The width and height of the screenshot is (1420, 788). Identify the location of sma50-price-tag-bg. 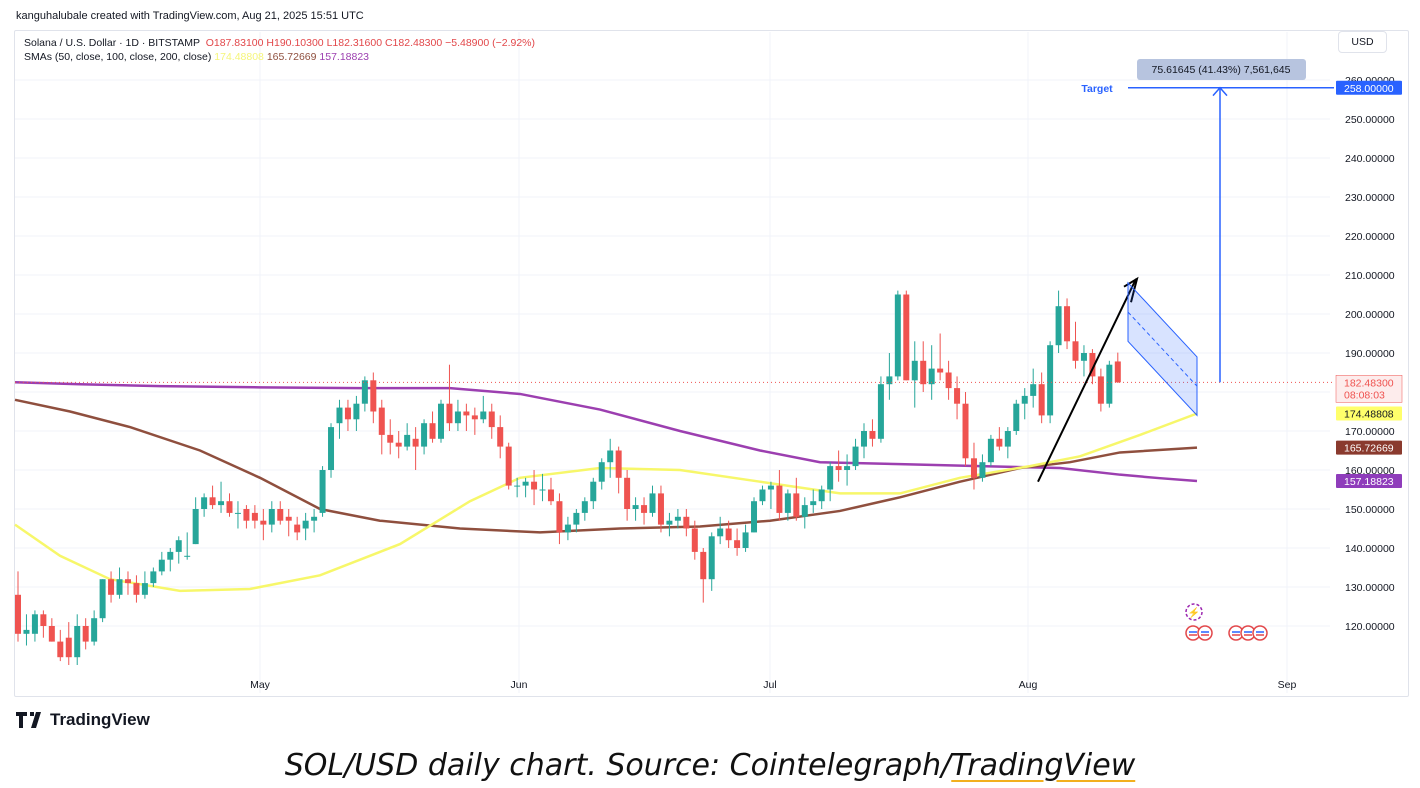
(1369, 413).